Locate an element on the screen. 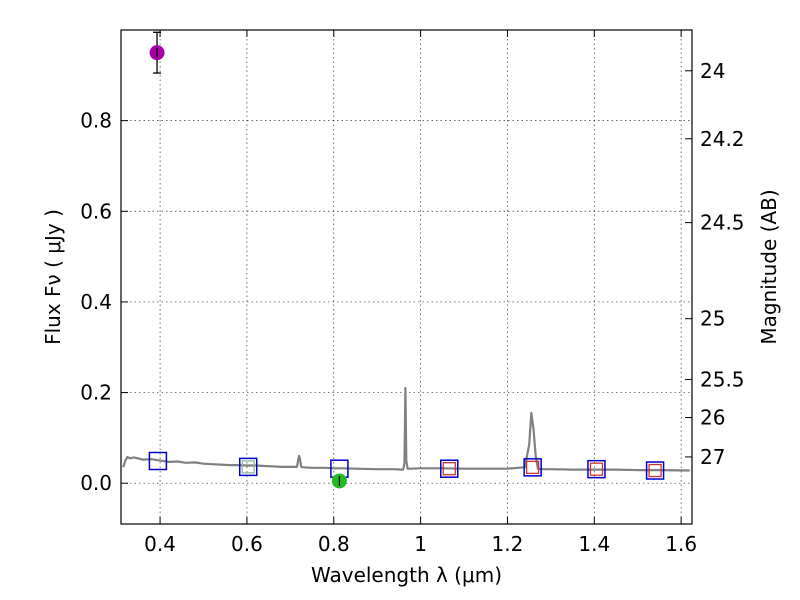  x-tick-label: 1 is located at coordinates (420, 544).